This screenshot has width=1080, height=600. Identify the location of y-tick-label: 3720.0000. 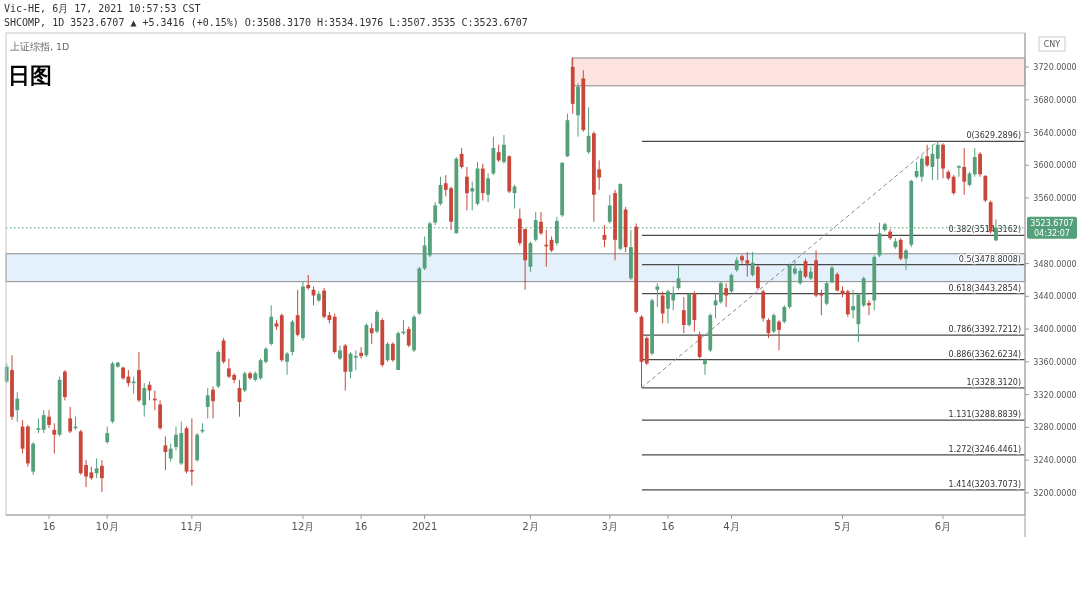
(1055, 67).